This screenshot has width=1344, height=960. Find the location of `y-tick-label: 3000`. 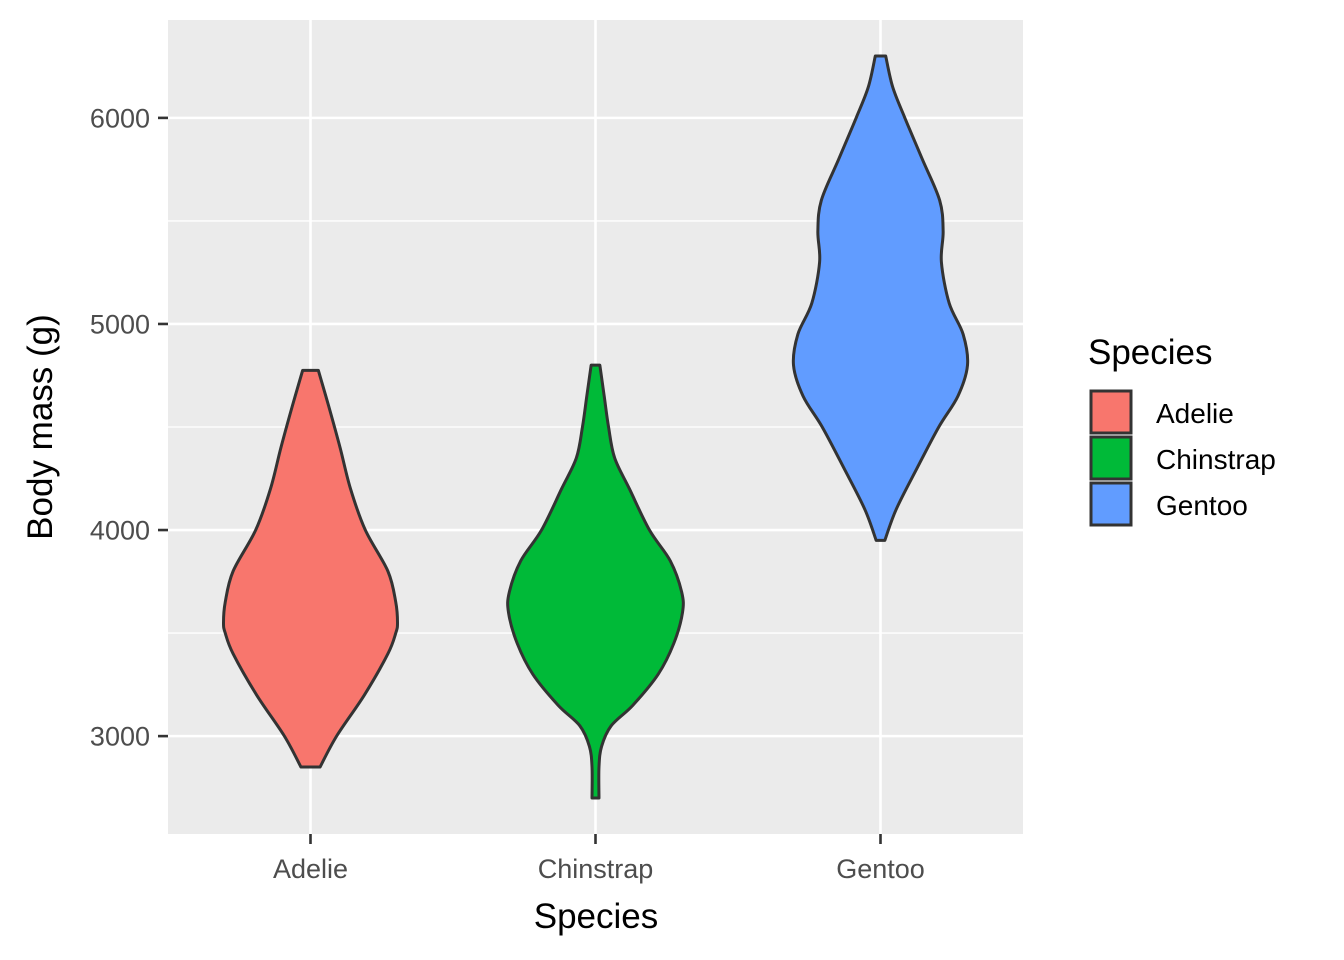

y-tick-label: 3000 is located at coordinates (120, 737).